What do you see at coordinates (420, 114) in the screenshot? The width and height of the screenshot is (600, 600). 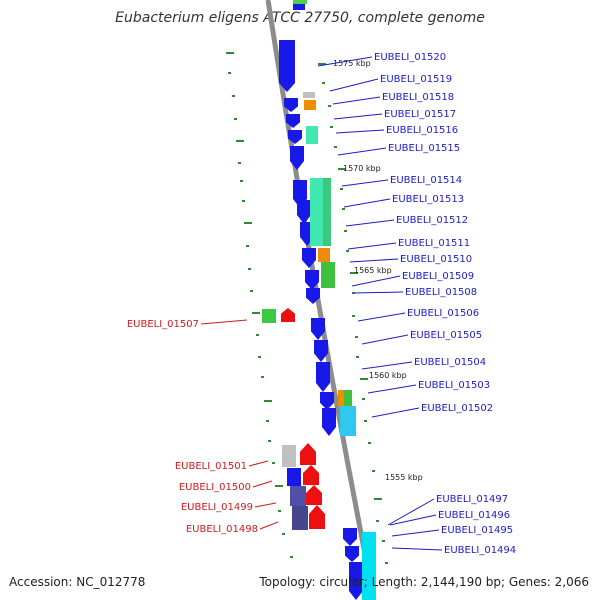 I see `gene-label-01517: EUBELI_01517` at bounding box center [420, 114].